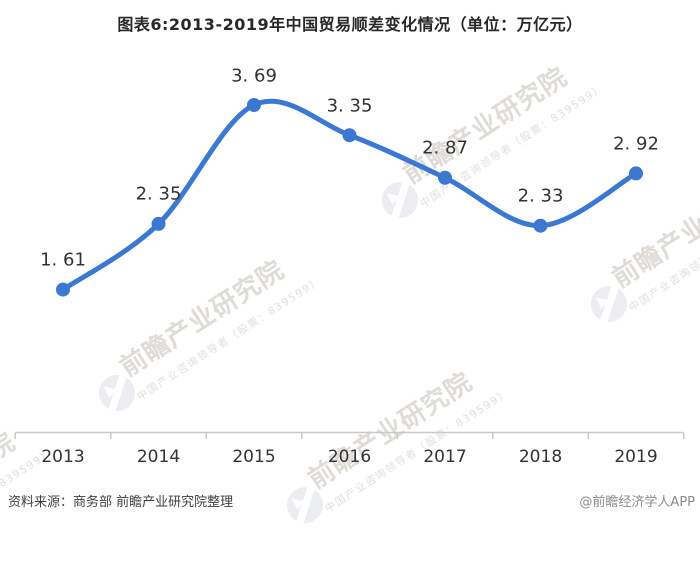 The height and width of the screenshot is (588, 700). Describe the element at coordinates (158, 194) in the screenshot. I see `data-point-label: 2. 35` at that location.